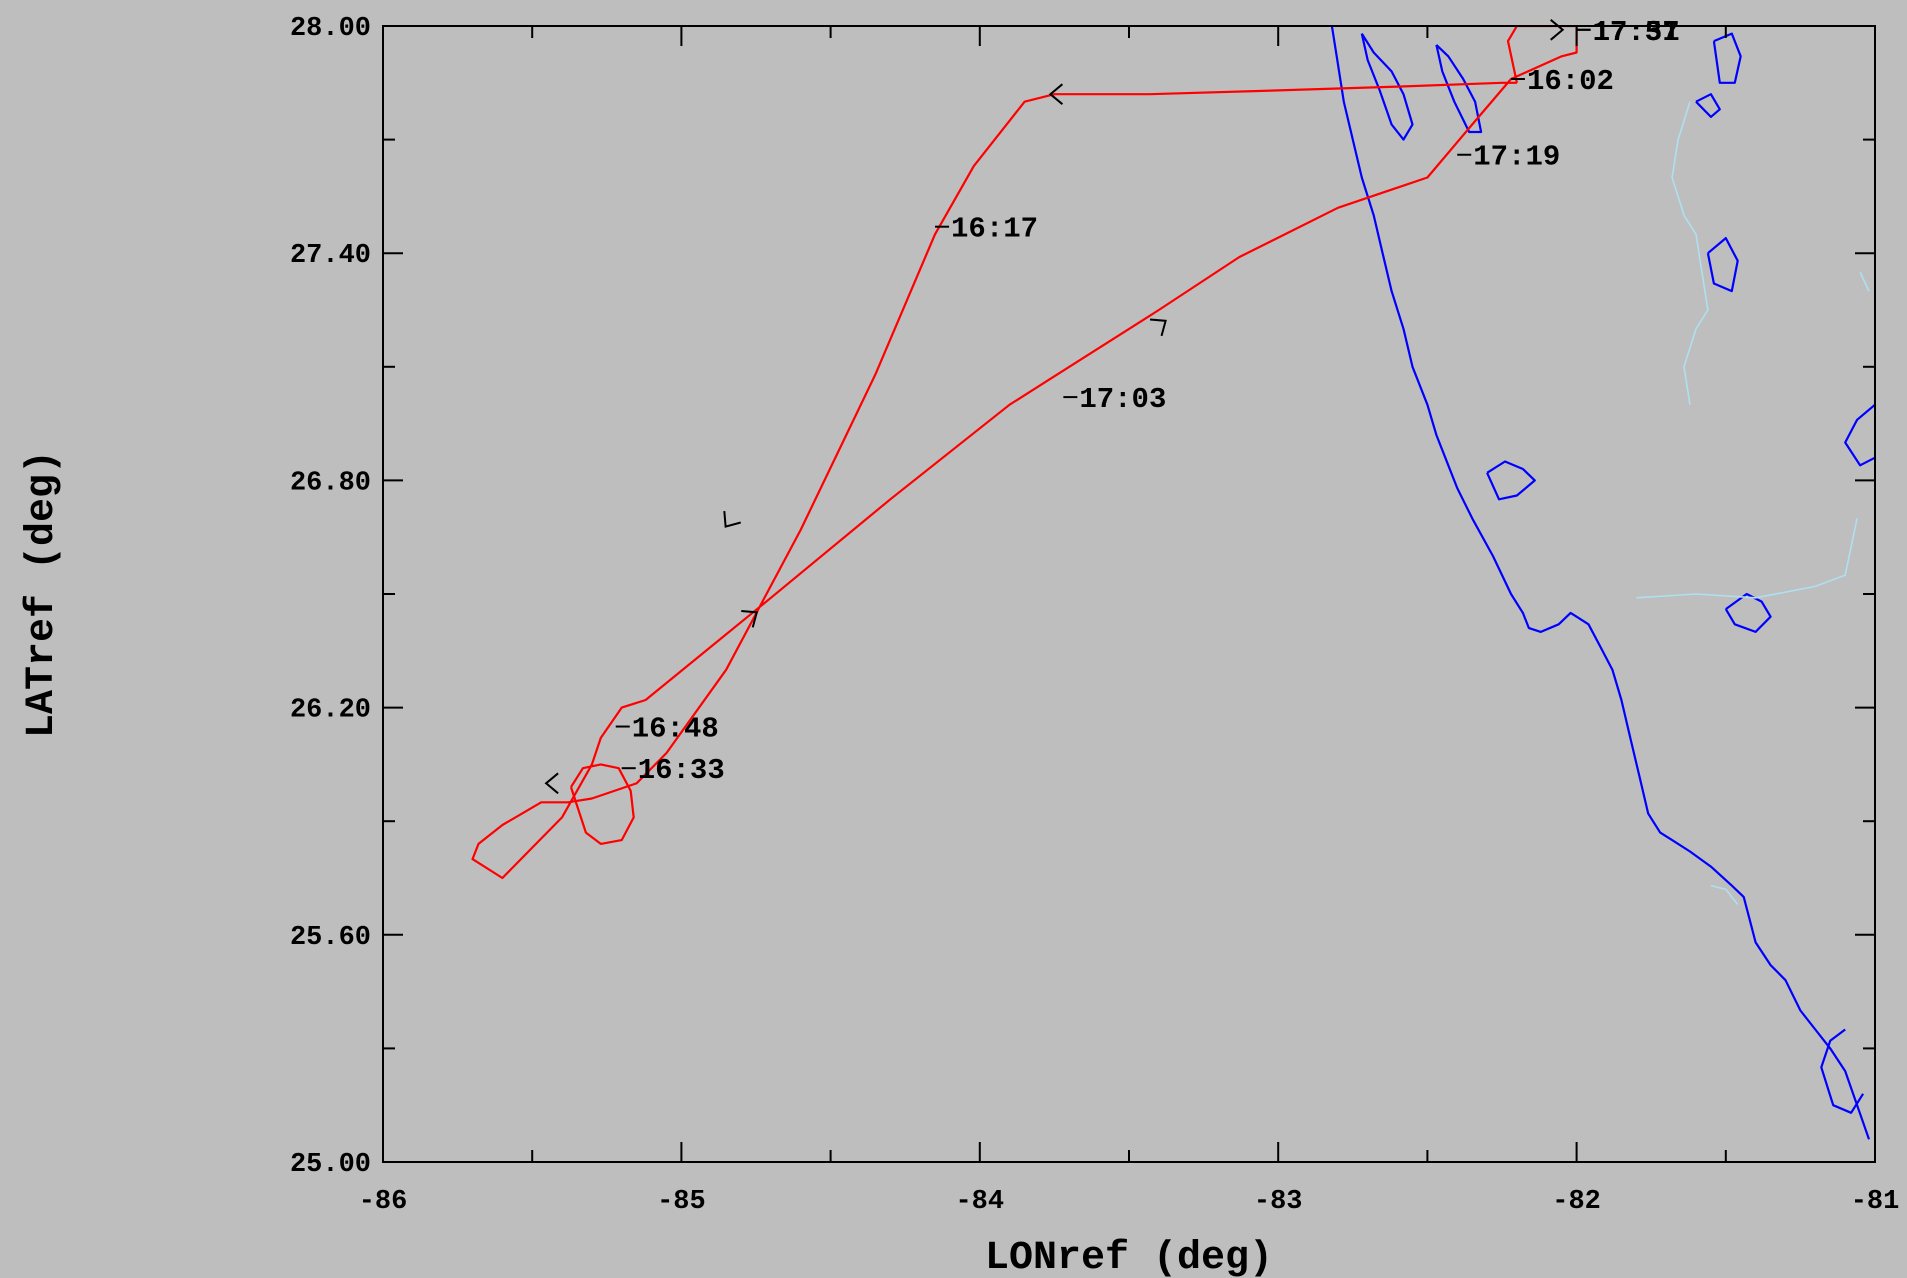 The width and height of the screenshot is (1907, 1278). Describe the element at coordinates (1576, 1202) in the screenshot. I see `x-tick-label: -82` at that location.